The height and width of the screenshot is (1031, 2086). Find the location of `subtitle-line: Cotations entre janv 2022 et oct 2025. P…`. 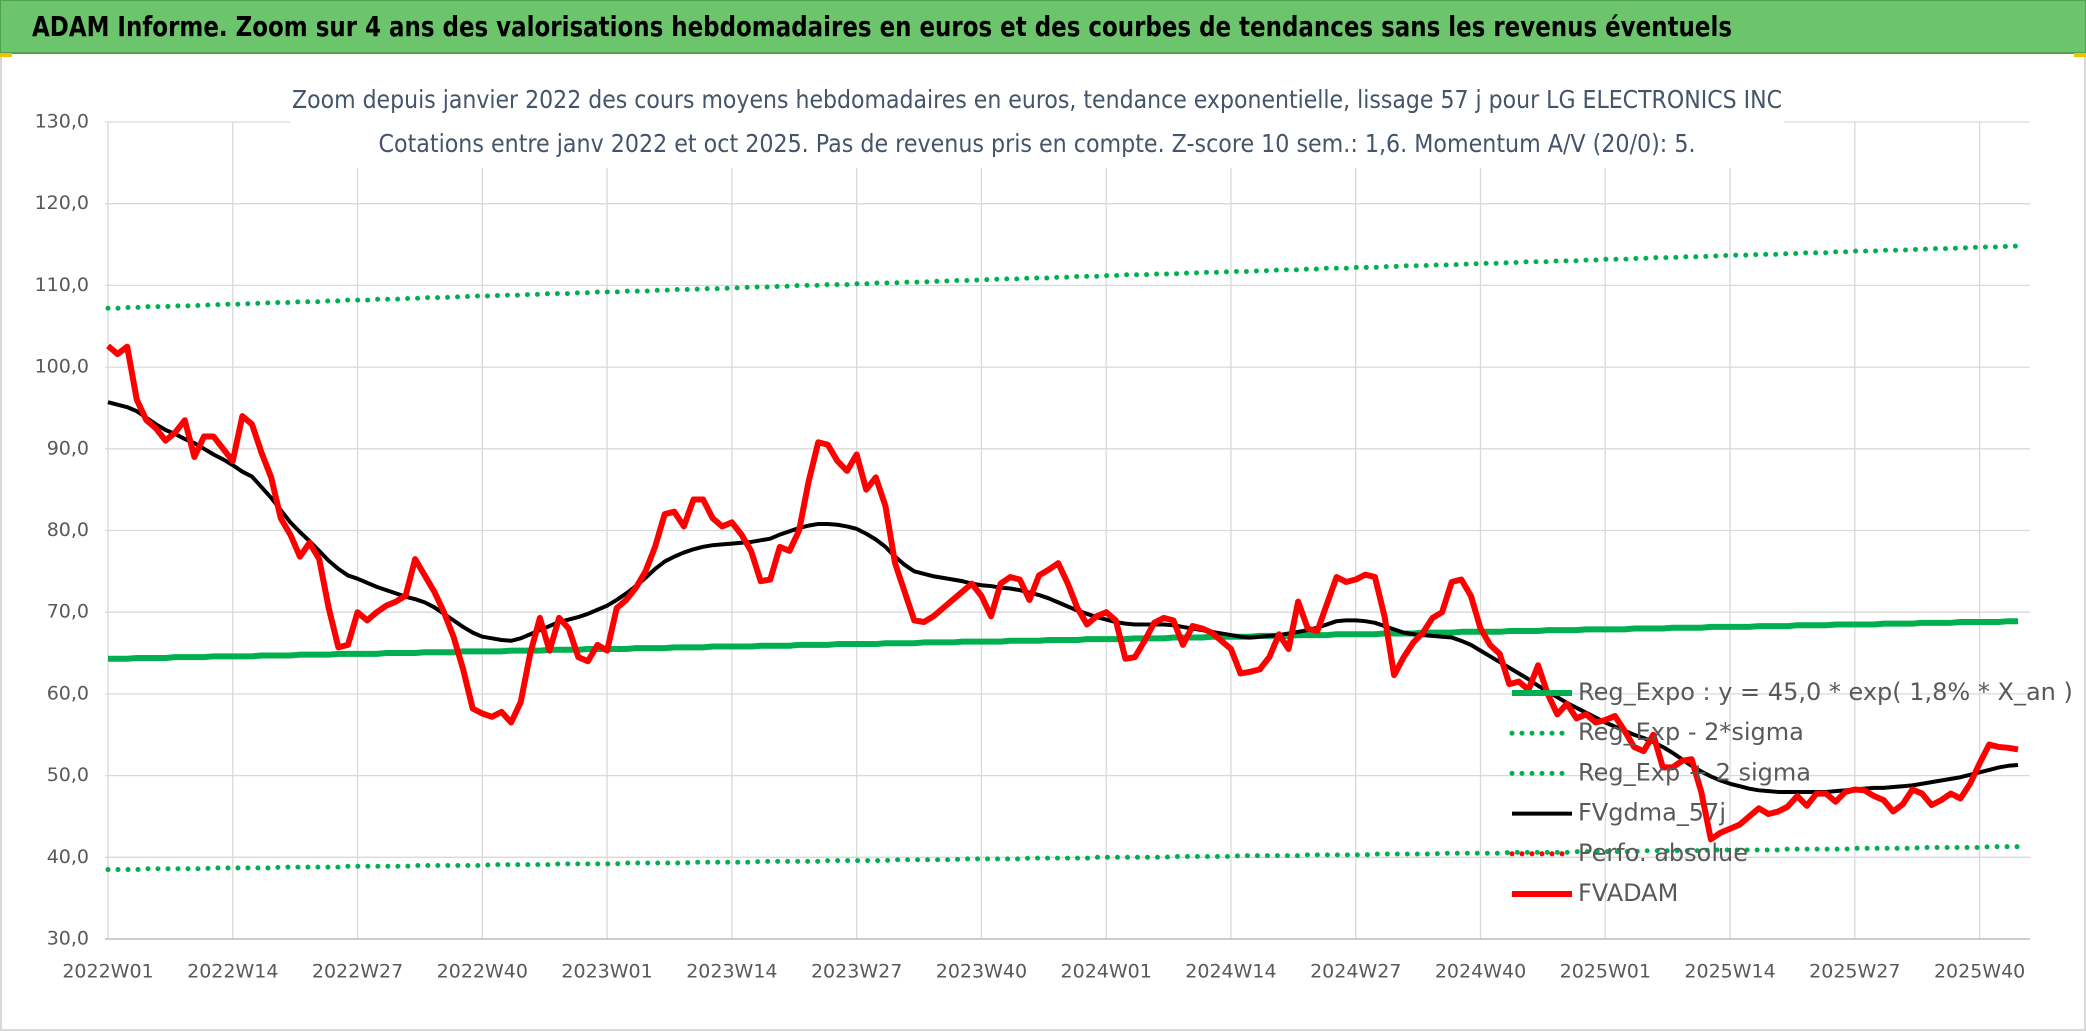

subtitle-line: Cotations entre janv 2022 et oct 2025. P… is located at coordinates (1037, 143).